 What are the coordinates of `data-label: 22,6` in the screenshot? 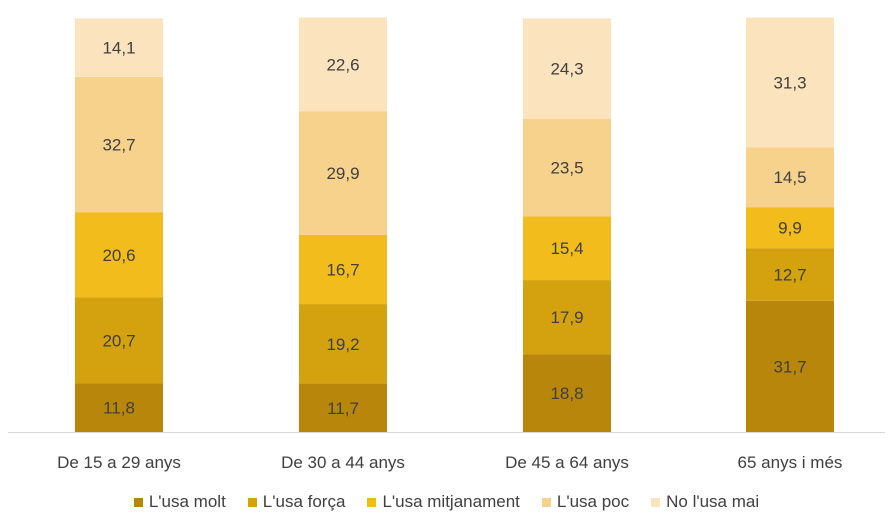 It's located at (342, 64).